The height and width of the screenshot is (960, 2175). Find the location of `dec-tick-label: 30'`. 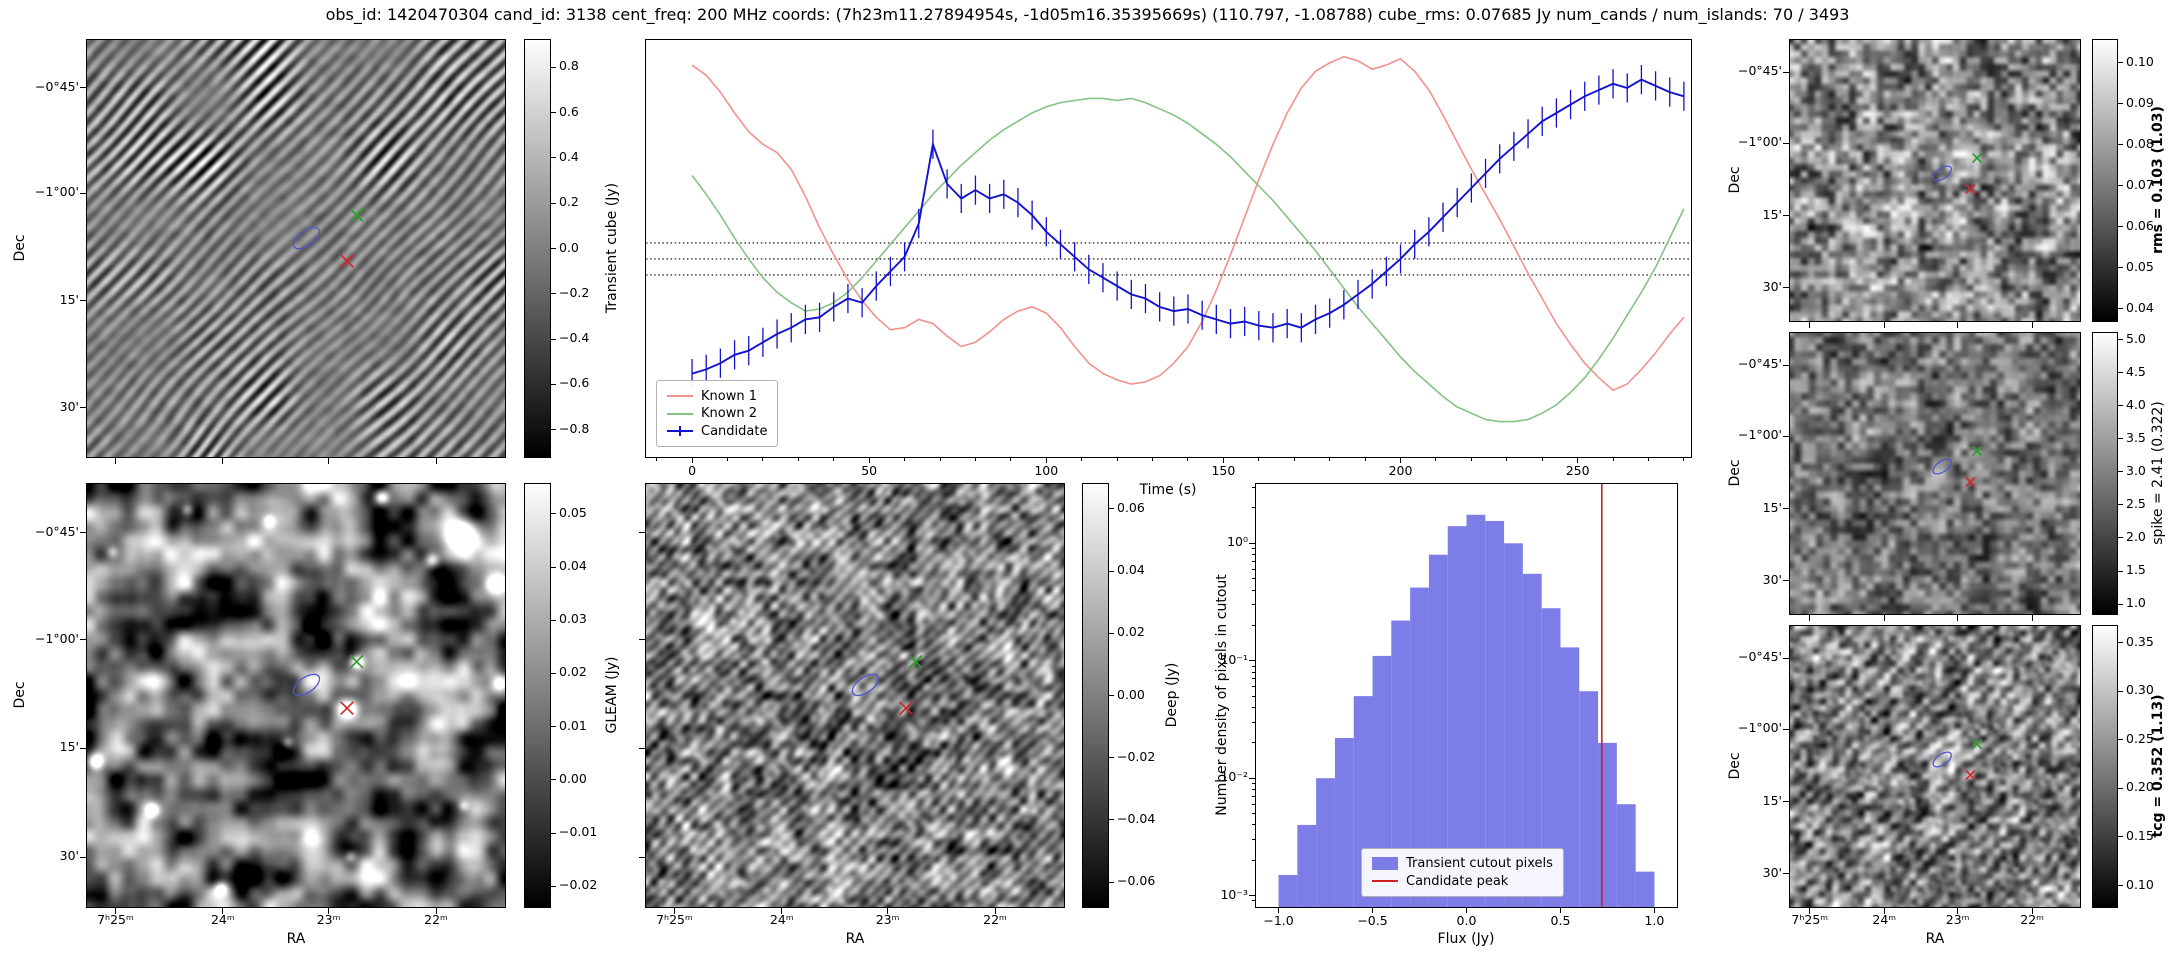

dec-tick-label: 30' is located at coordinates (69, 856).